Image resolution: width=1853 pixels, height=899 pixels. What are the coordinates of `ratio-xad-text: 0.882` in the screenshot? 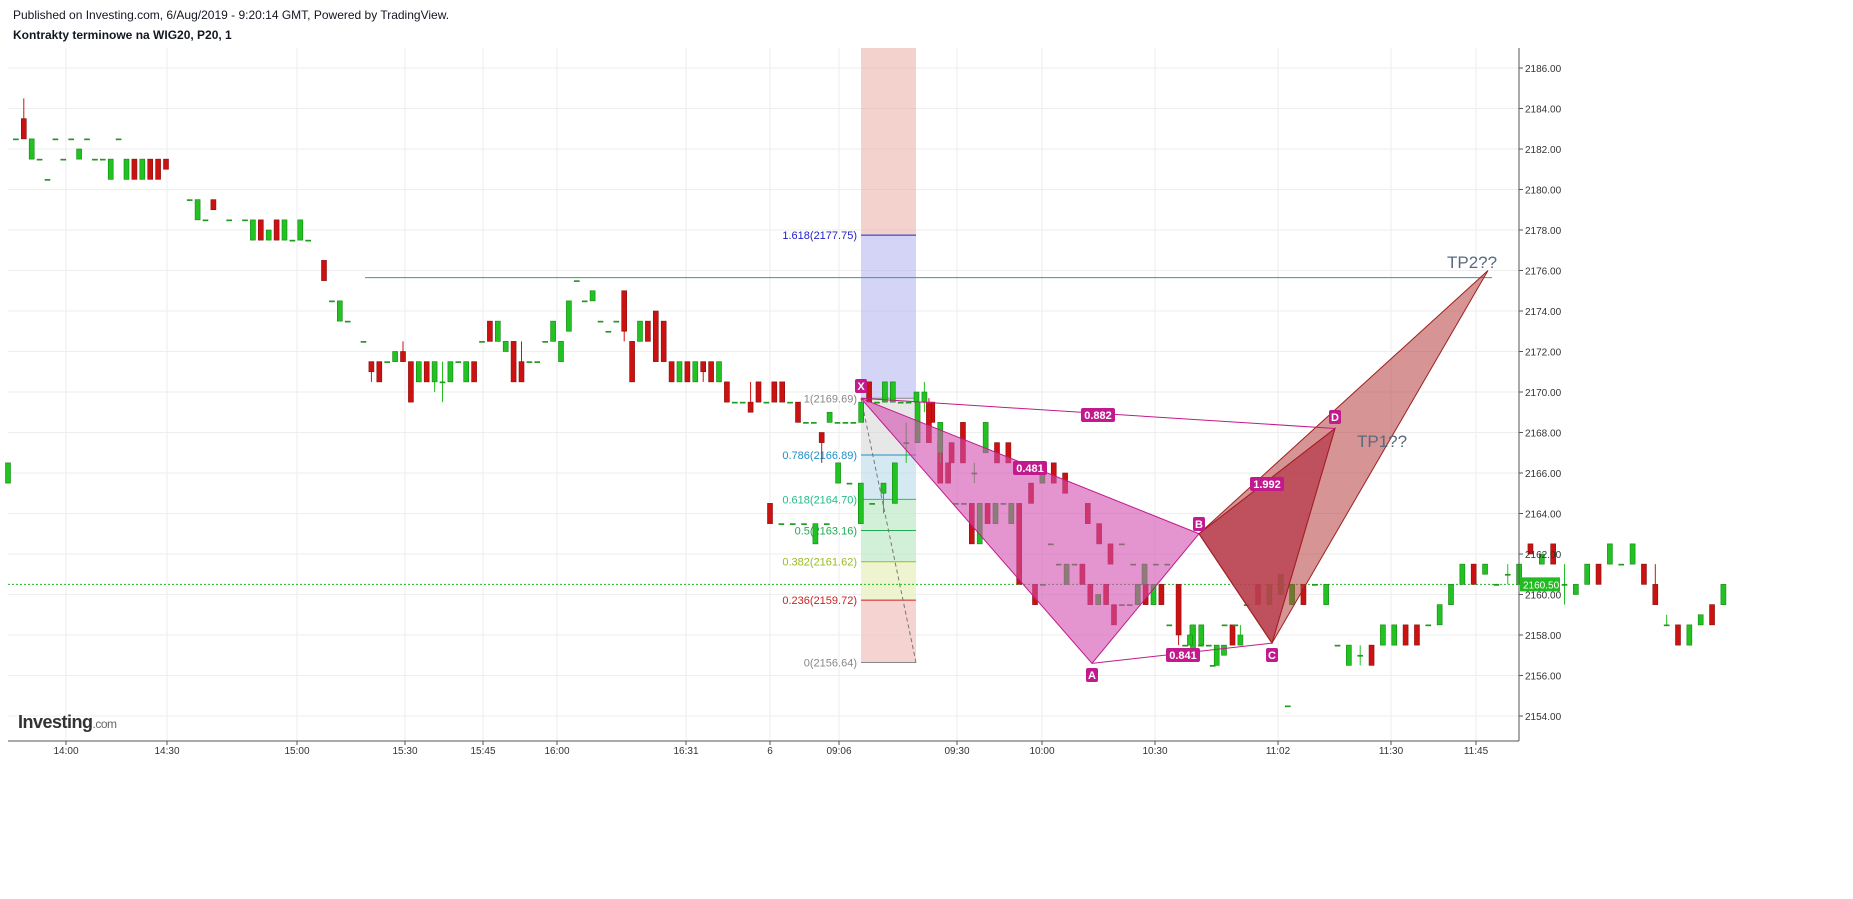 It's located at (1098, 416).